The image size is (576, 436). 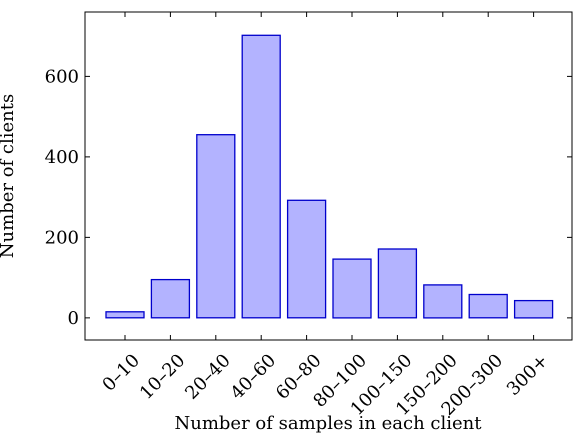 What do you see at coordinates (9, 176) in the screenshot?
I see `y-axis-title: Number of clients` at bounding box center [9, 176].